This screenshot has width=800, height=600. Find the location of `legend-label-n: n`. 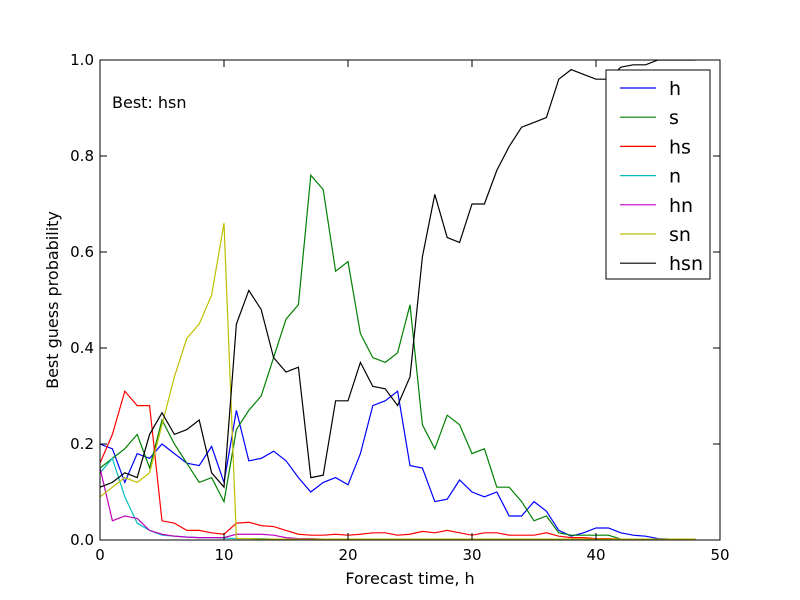

legend-label-n: n is located at coordinates (675, 177).